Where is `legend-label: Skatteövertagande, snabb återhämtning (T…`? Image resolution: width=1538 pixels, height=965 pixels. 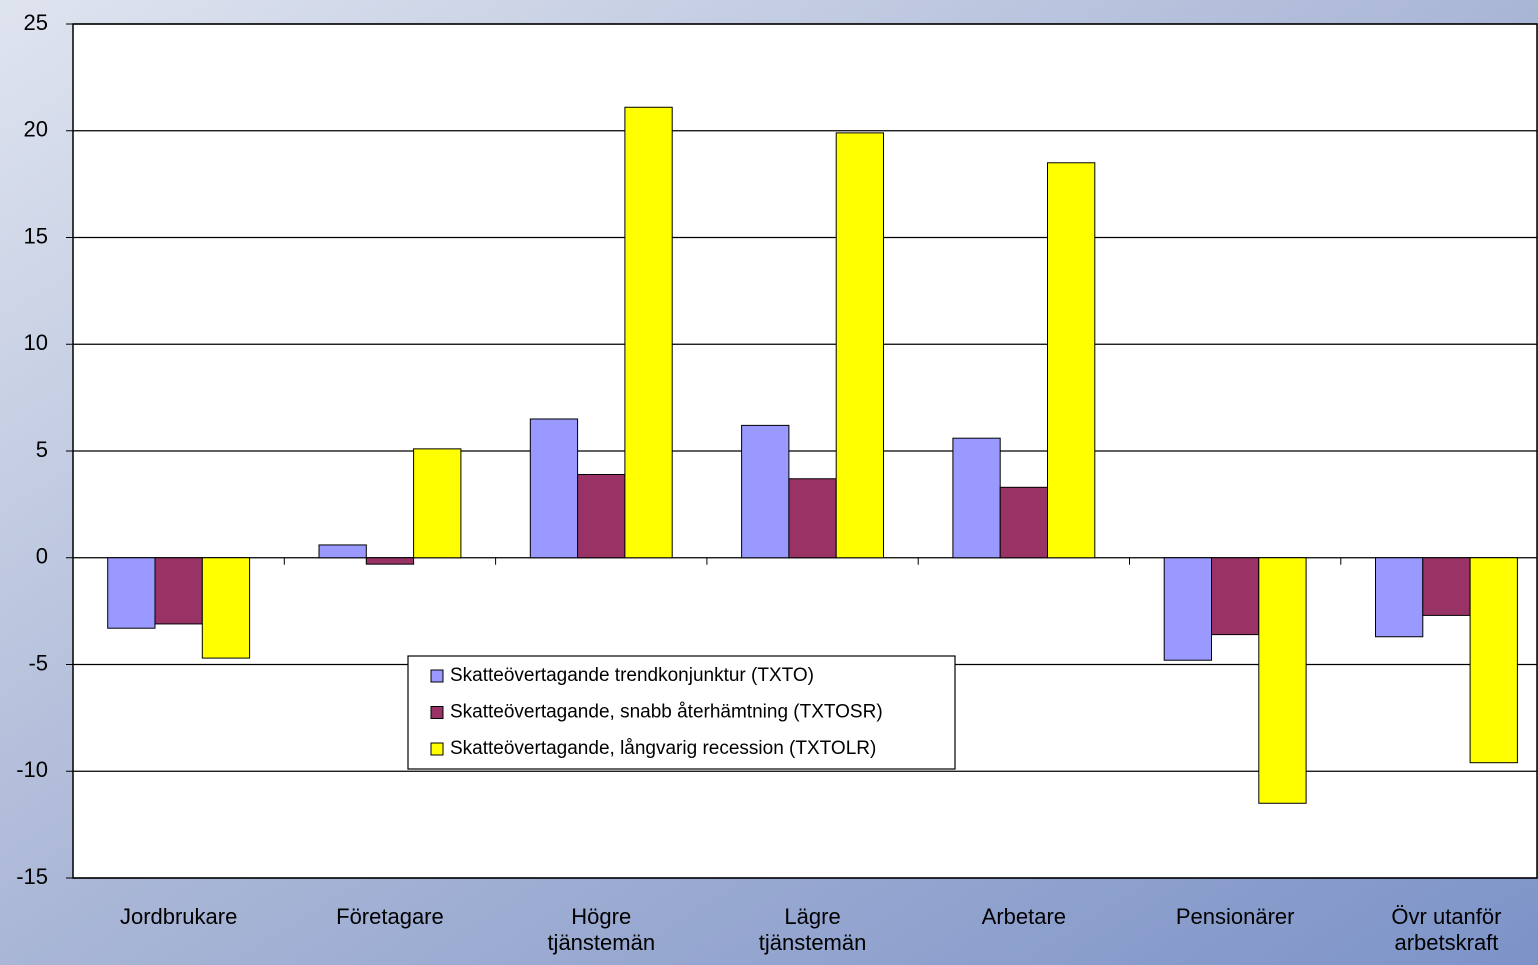 legend-label: Skatteövertagande, snabb återhämtning (T… is located at coordinates (666, 712).